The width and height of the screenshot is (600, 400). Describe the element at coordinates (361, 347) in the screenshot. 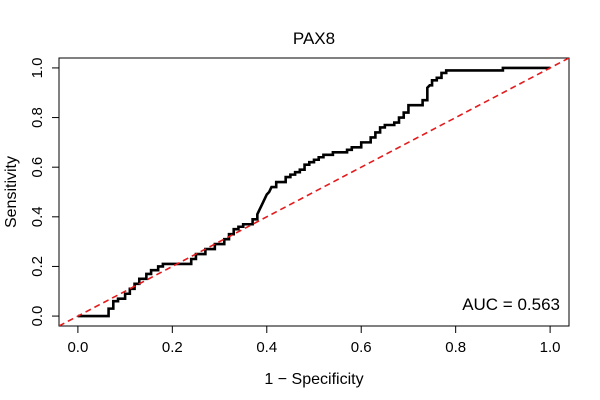

I see `x-tick-label: 0.6` at that location.